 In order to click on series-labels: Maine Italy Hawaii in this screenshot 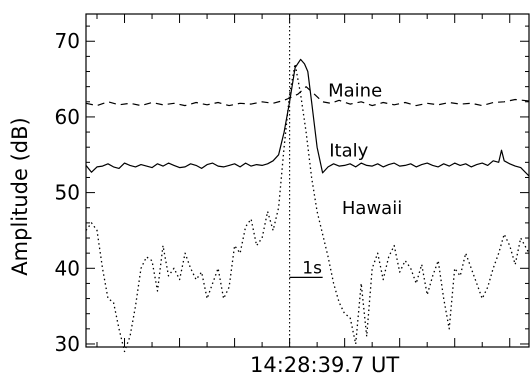, I will do `click(365, 149)`.